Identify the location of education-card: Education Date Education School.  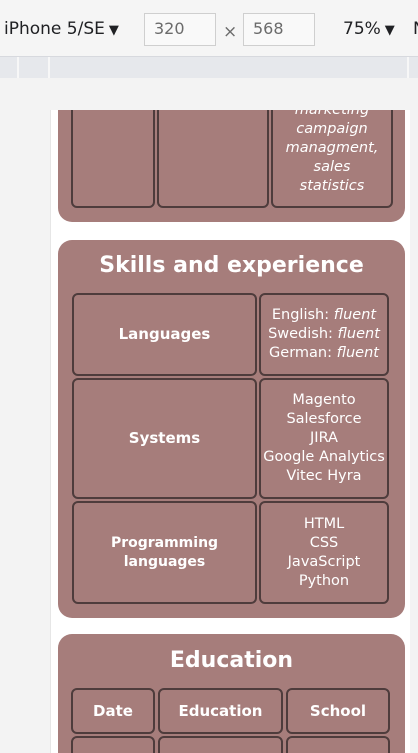
(231, 693).